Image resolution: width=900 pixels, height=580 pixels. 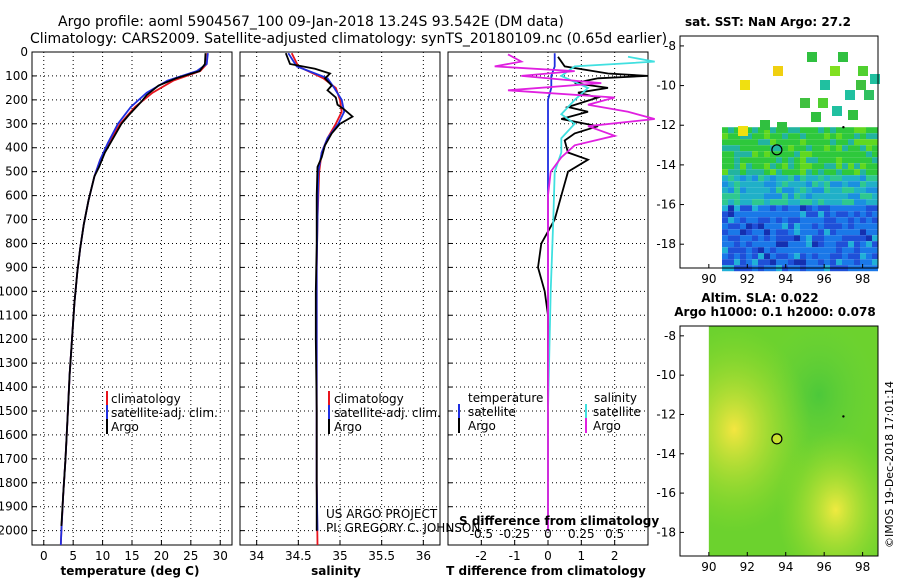 What do you see at coordinates (298, 556) in the screenshot?
I see `x-tick-label: 34.5` at bounding box center [298, 556].